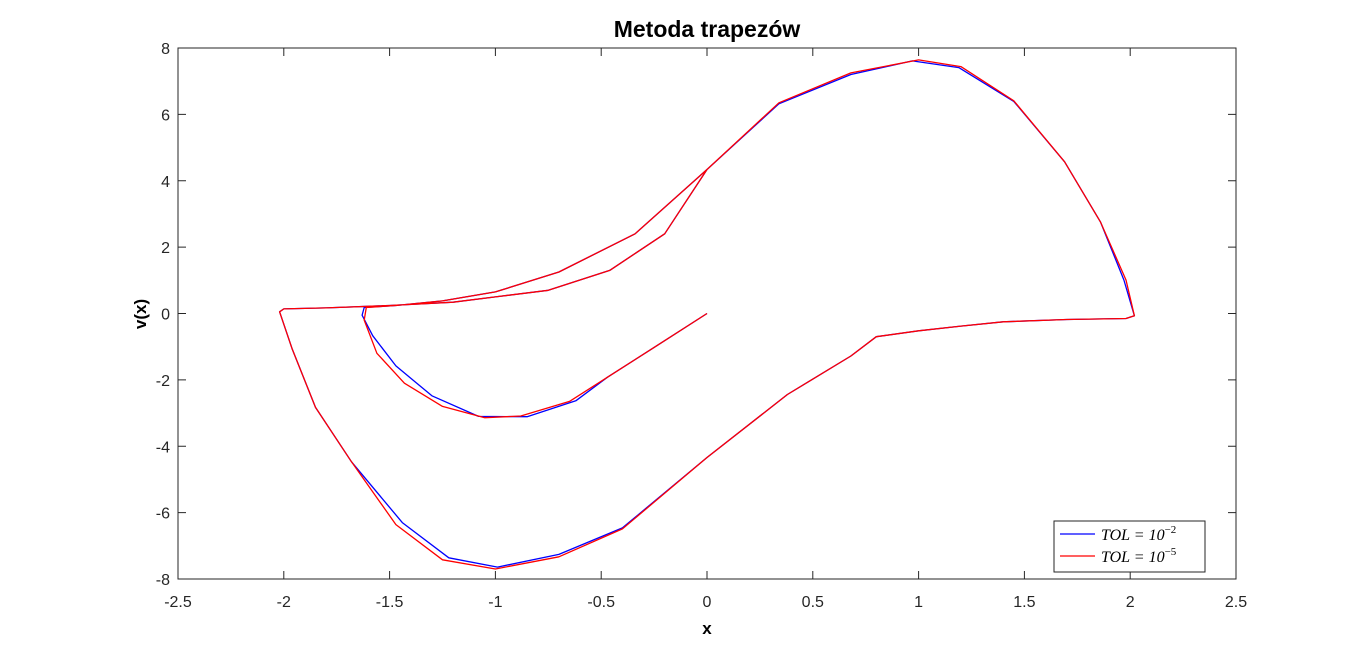 This screenshot has height=651, width=1366. I want to click on y-tick-label: 8, so click(165, 49).